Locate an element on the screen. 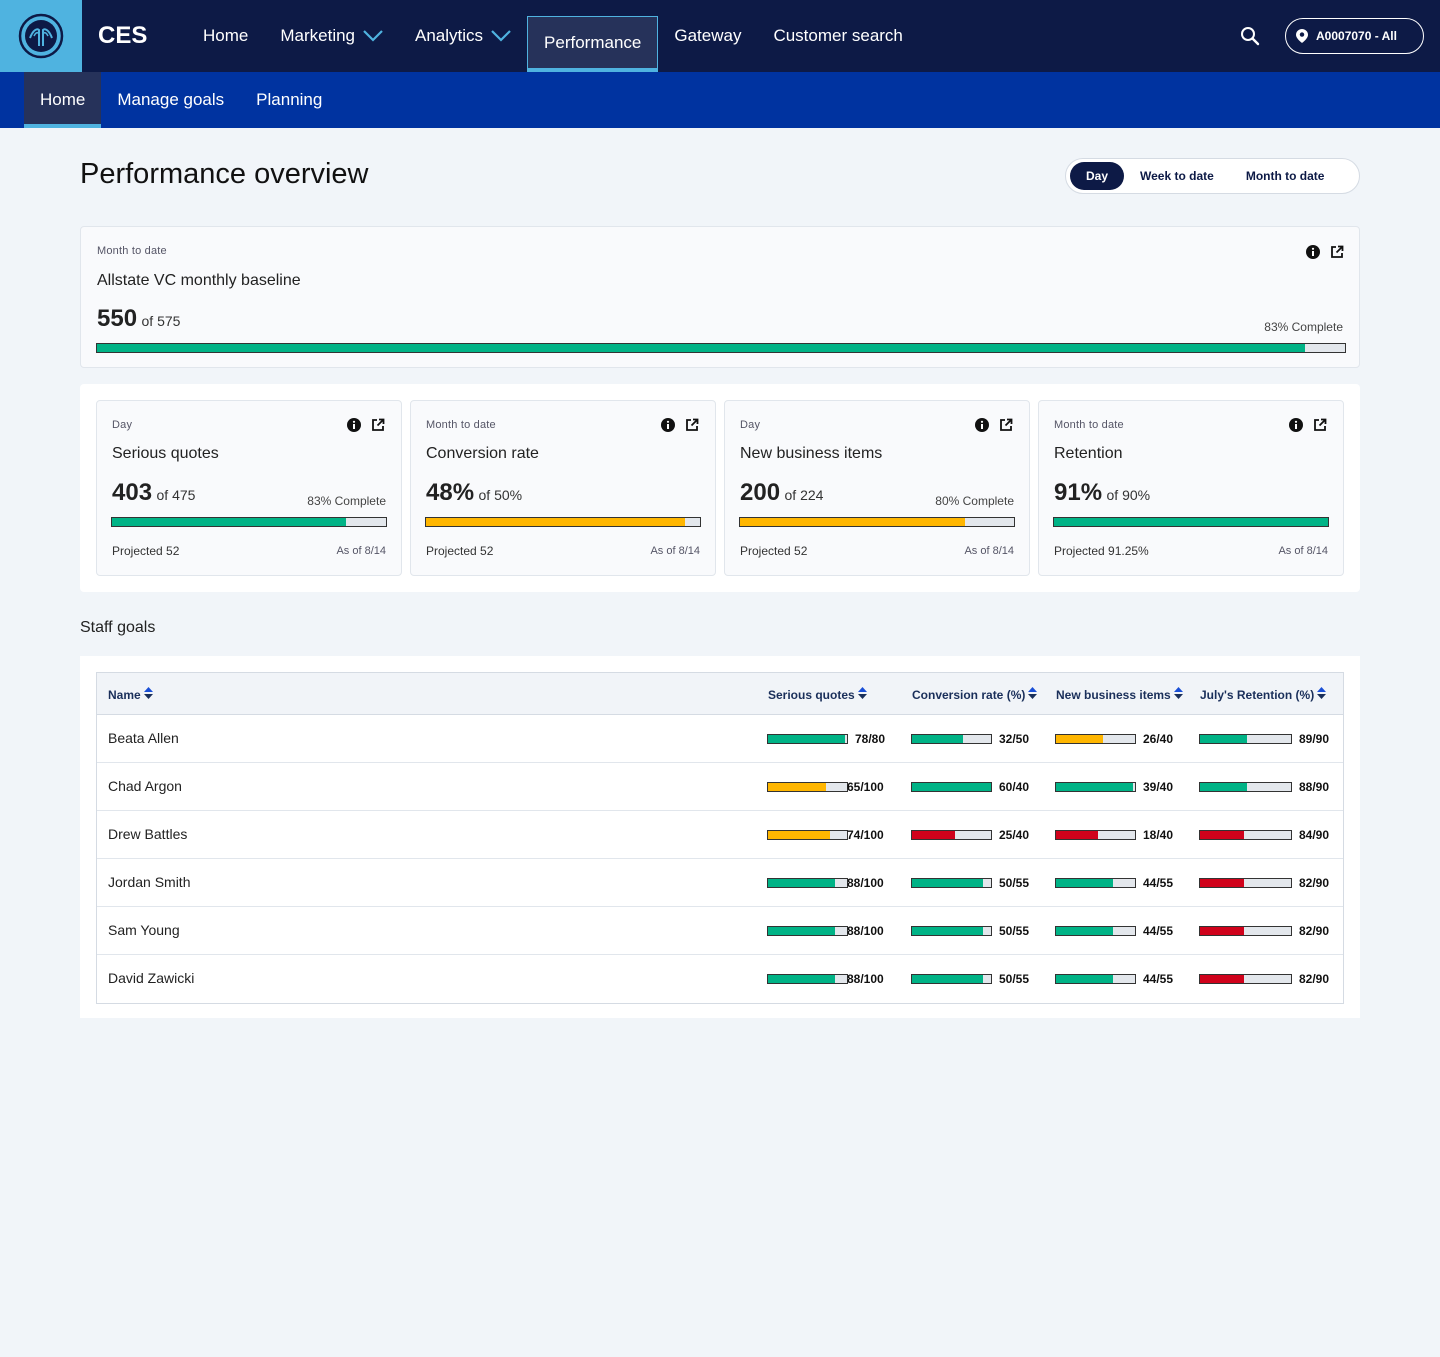 This screenshot has width=1440, height=1357. period-option-month-to-date: Month to date is located at coordinates (1285, 176).